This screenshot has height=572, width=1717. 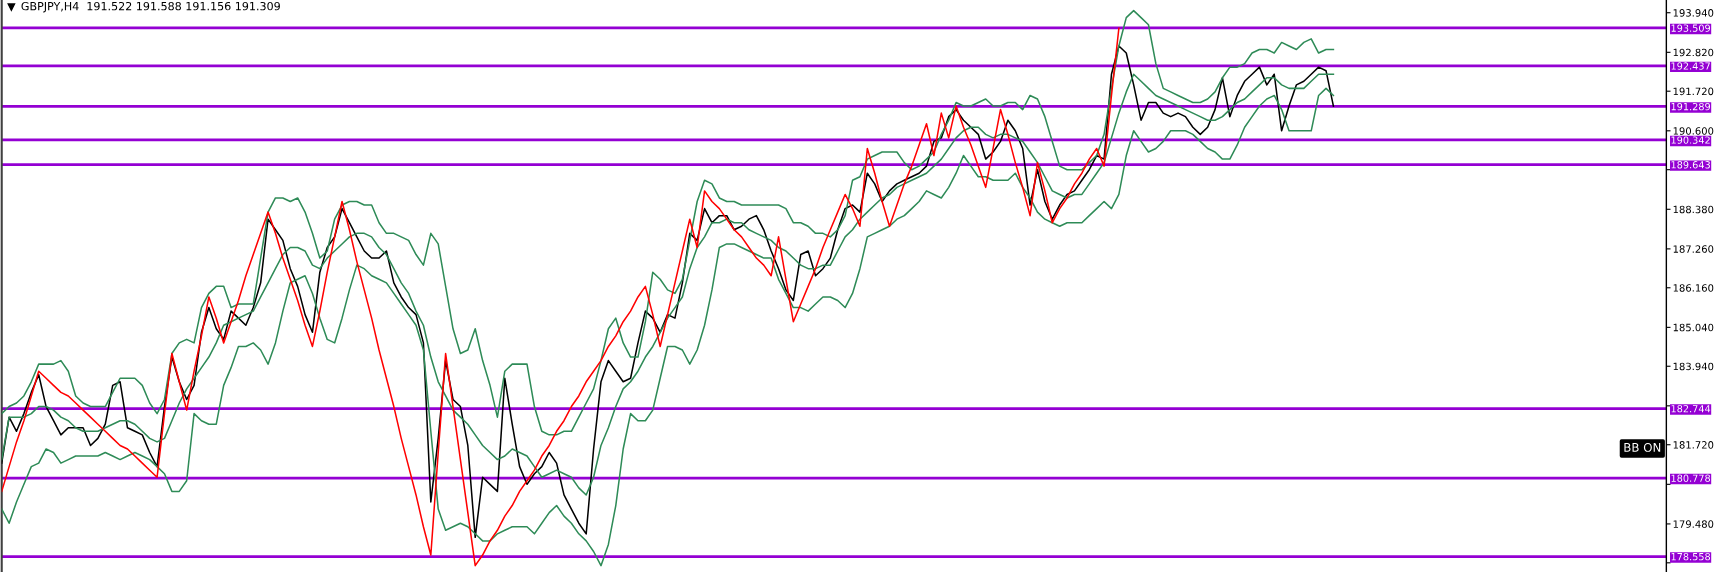 I want to click on ref-line-label: 189.643, so click(x=1690, y=165).